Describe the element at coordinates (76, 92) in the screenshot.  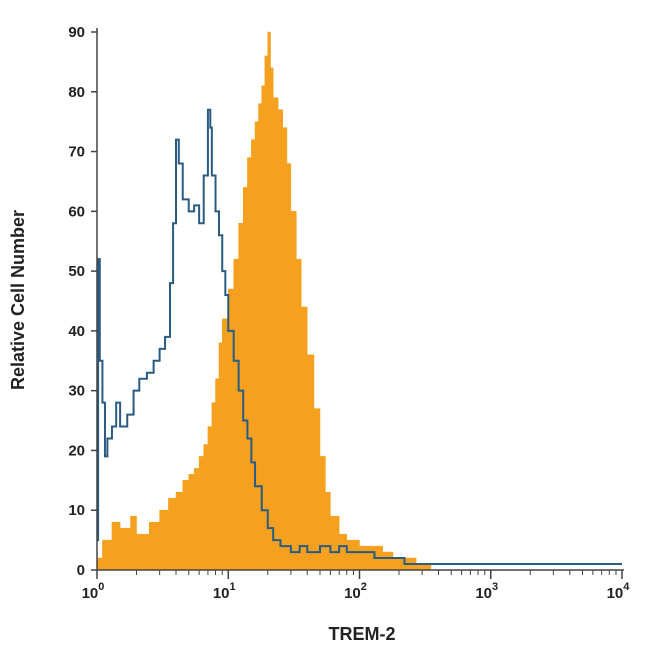
I see `y-tick-label: 80` at that location.